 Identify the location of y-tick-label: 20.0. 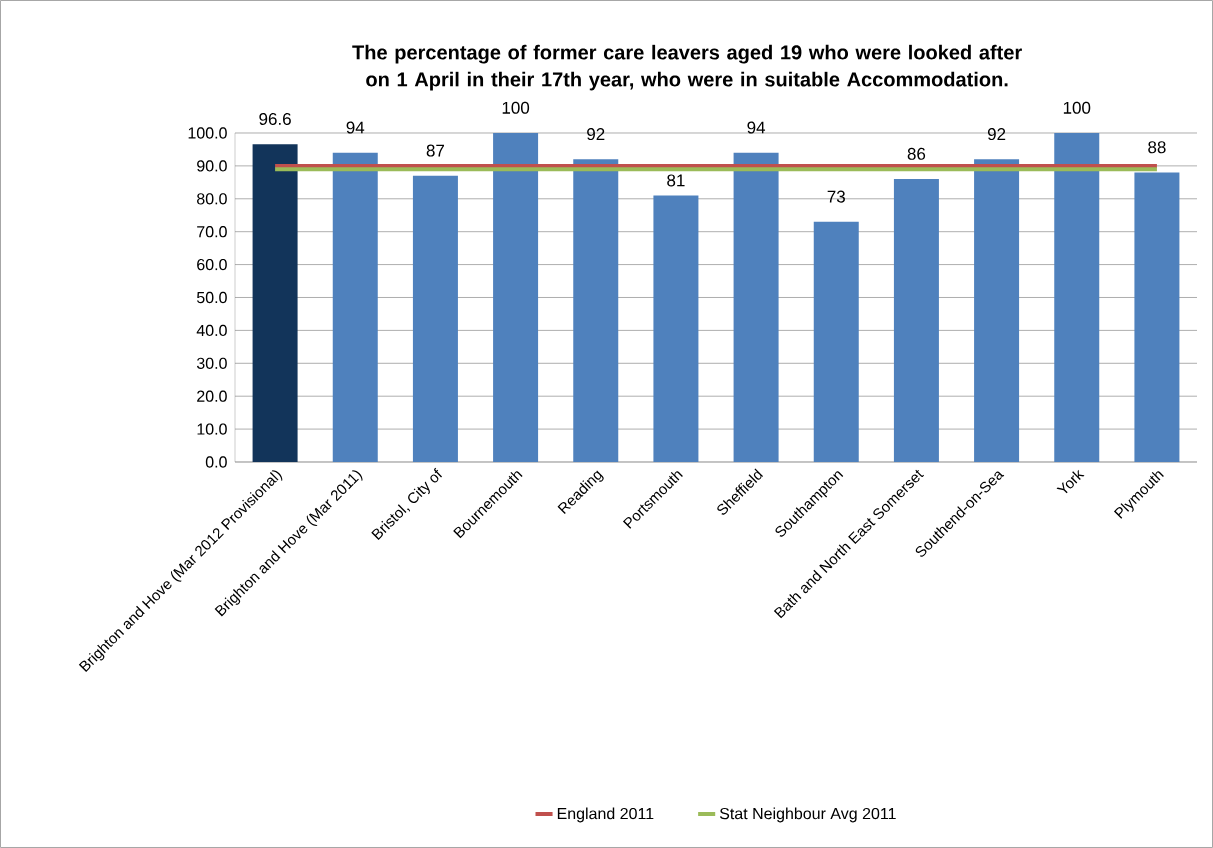
(212, 396).